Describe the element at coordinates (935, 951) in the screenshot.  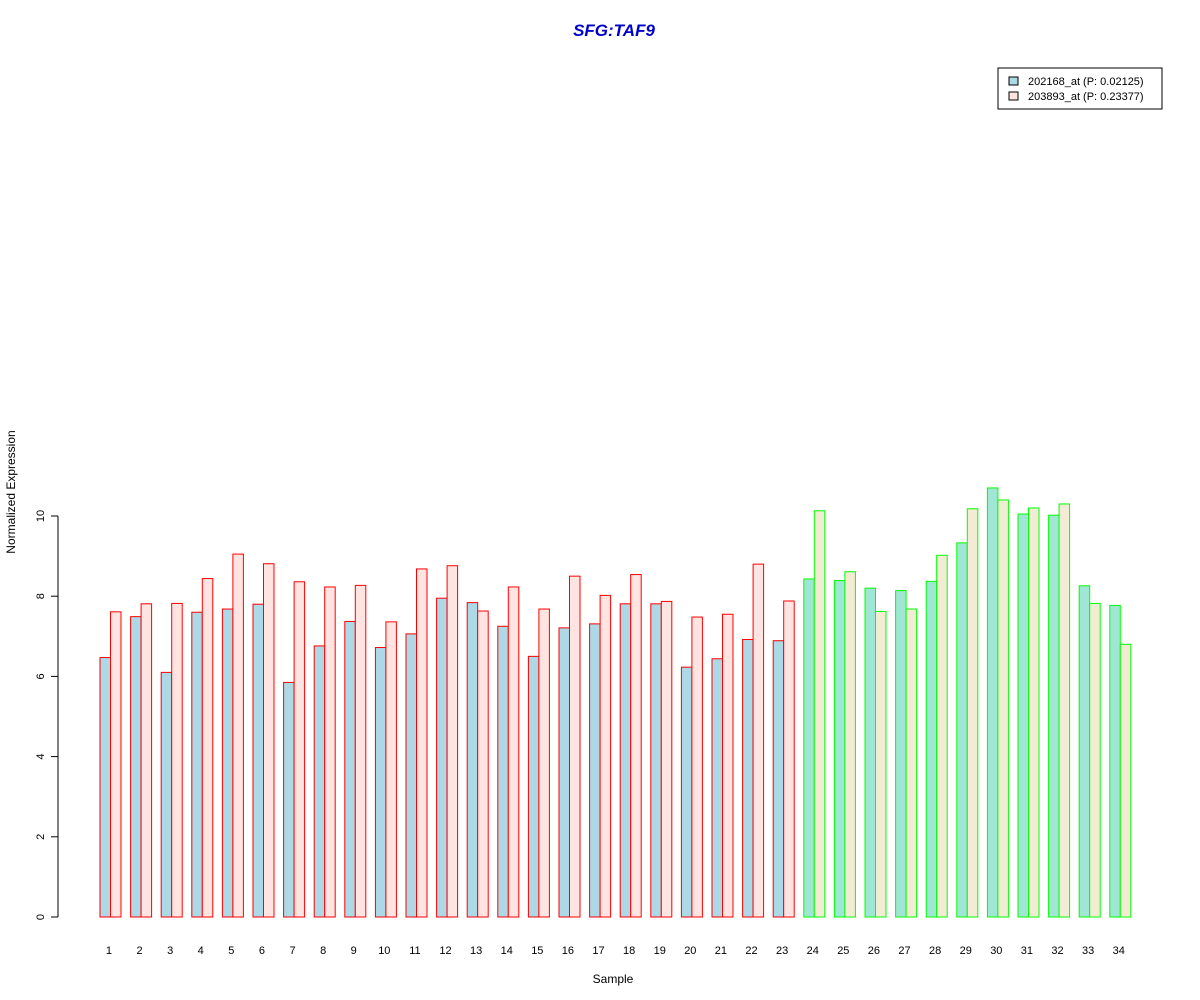
I see `x-tick-label: 28` at that location.